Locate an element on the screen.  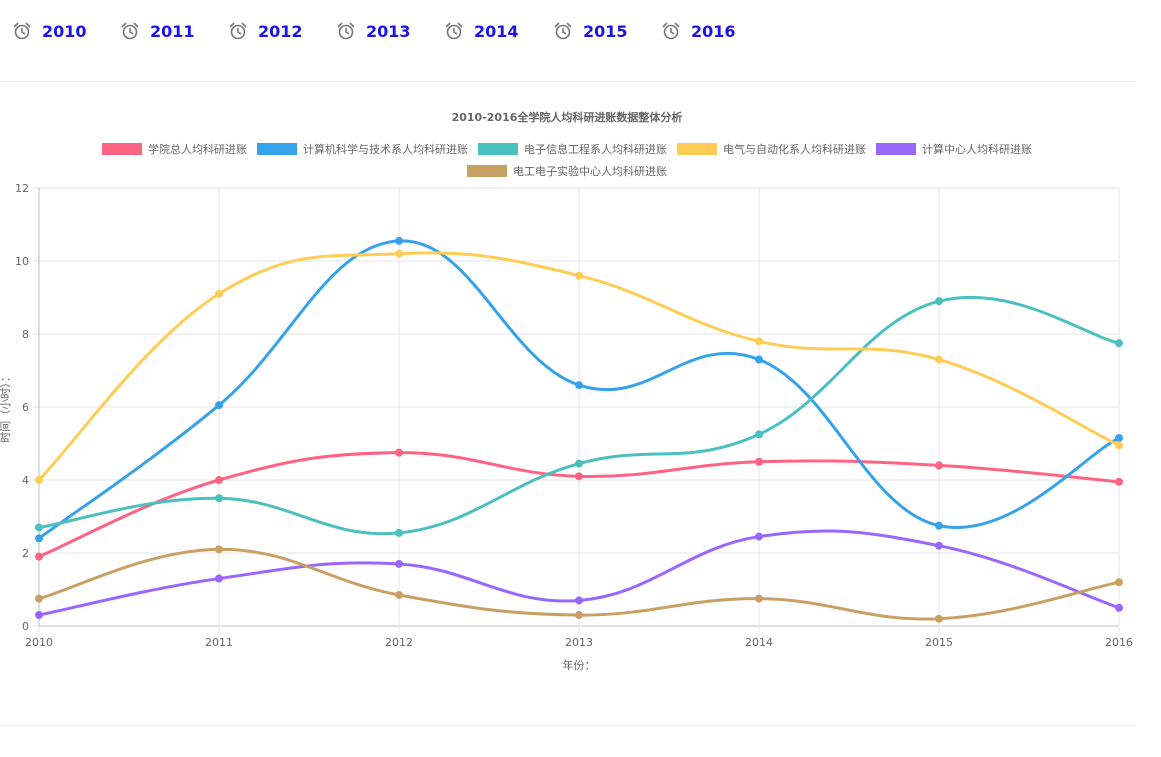
y-tick-label: 12 is located at coordinates (22, 188).